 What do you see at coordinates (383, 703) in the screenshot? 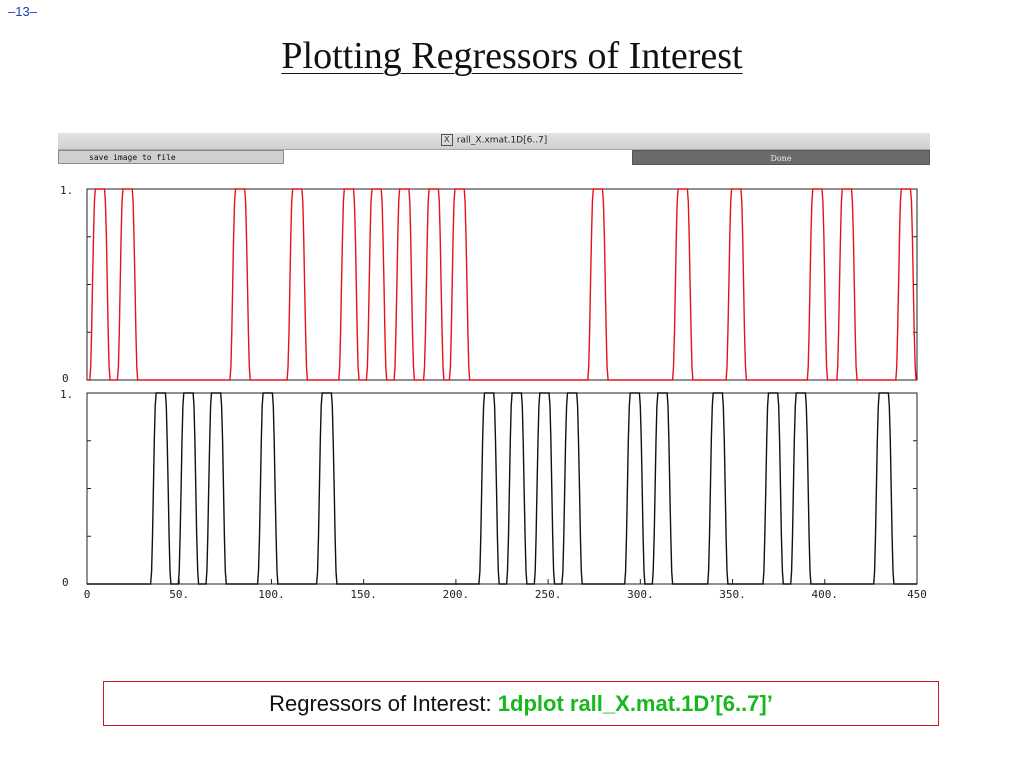
I see `caption-label: Regressors of Interest:` at bounding box center [383, 703].